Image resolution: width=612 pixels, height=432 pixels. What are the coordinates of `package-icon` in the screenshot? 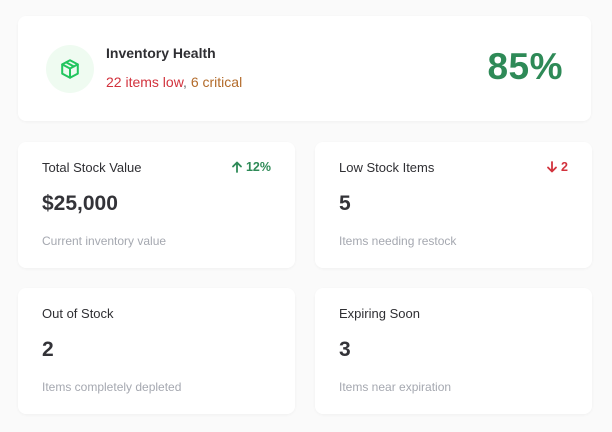 It's located at (70, 69).